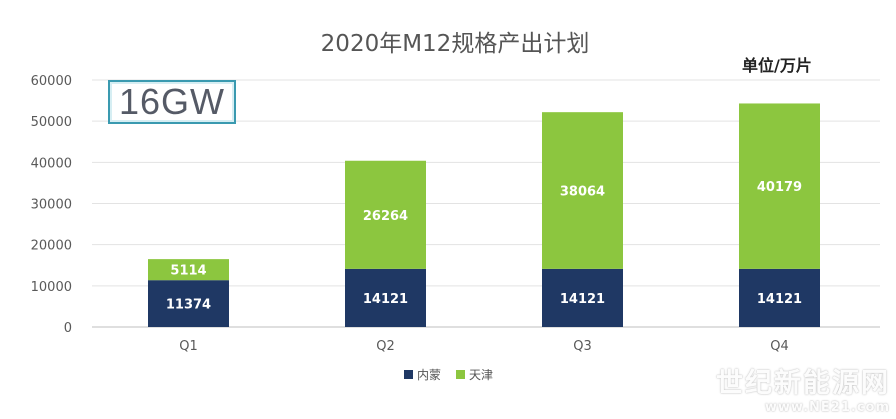 The height and width of the screenshot is (419, 896). What do you see at coordinates (51, 163) in the screenshot?
I see `y-tick-label: 40000` at bounding box center [51, 163].